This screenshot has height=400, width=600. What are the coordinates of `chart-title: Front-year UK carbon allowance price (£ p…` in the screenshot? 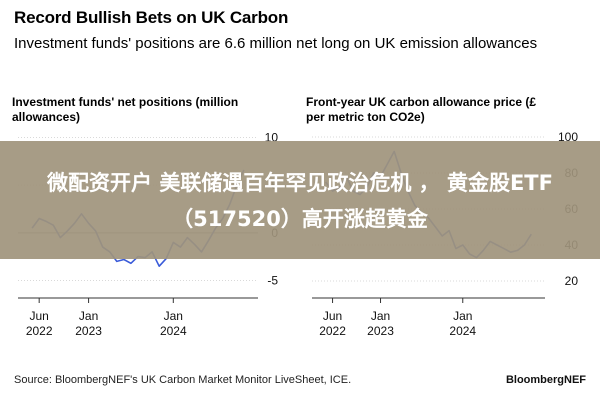 It's located at (421, 109).